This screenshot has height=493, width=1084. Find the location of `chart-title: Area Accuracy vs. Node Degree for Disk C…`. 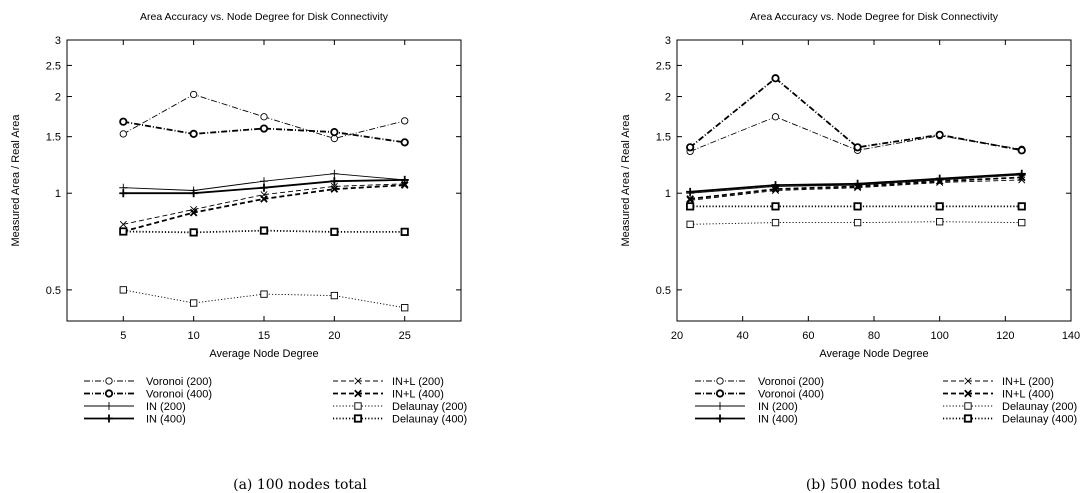

chart-title: Area Accuracy vs. Node Degree for Disk C… is located at coordinates (874, 17).